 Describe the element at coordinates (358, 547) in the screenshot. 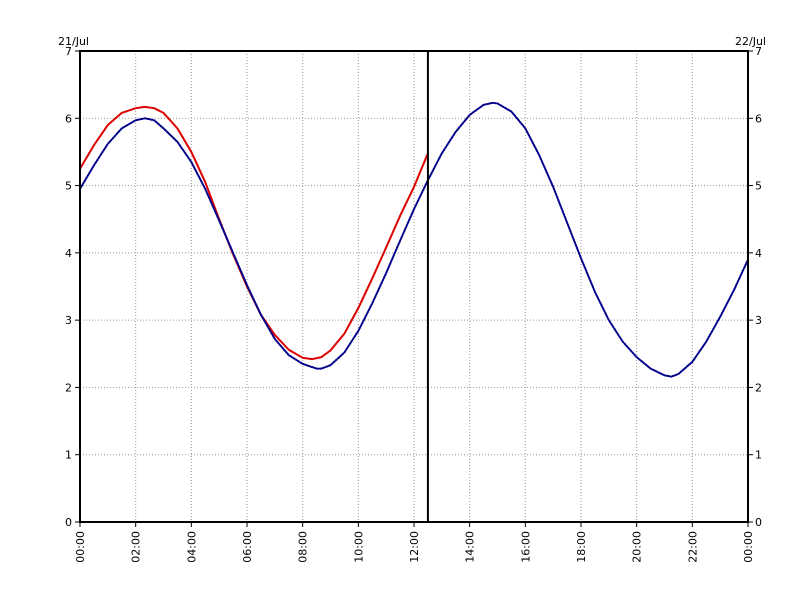

I see `x-tick-label: 10:00` at that location.